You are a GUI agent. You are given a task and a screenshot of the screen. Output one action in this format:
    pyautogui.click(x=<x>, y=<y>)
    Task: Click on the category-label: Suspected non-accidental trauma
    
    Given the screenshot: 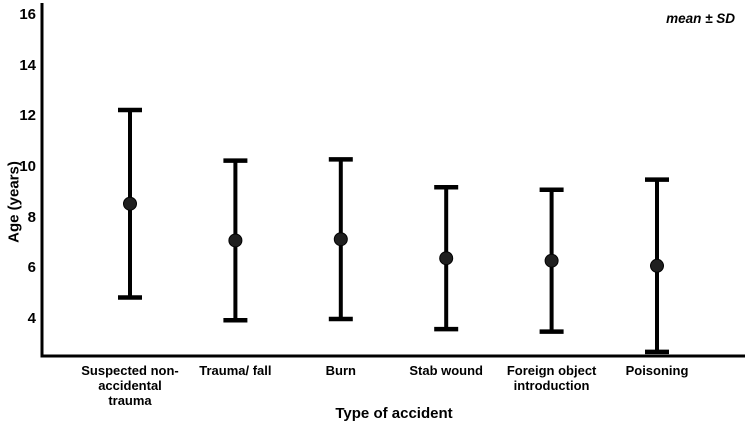 What is the action you would take?
    pyautogui.click(x=130, y=385)
    